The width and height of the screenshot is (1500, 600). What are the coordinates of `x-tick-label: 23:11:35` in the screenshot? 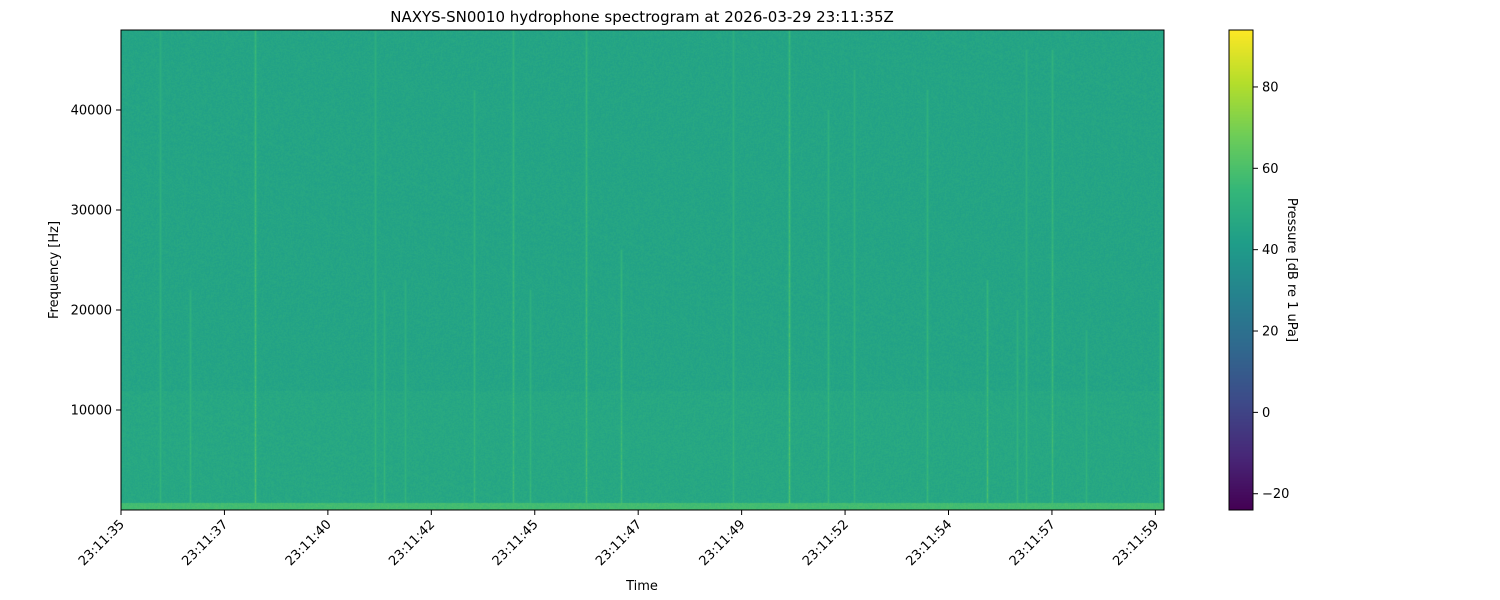 It's located at (102, 543).